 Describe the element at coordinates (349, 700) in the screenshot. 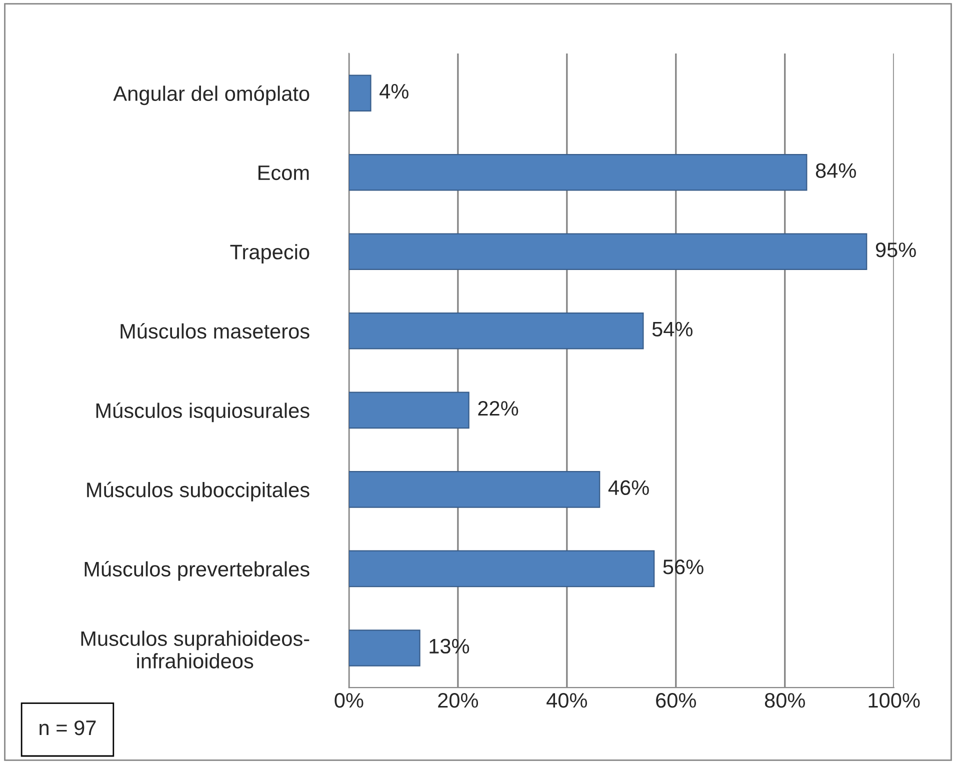

I see `x-tick-label: 0%` at that location.